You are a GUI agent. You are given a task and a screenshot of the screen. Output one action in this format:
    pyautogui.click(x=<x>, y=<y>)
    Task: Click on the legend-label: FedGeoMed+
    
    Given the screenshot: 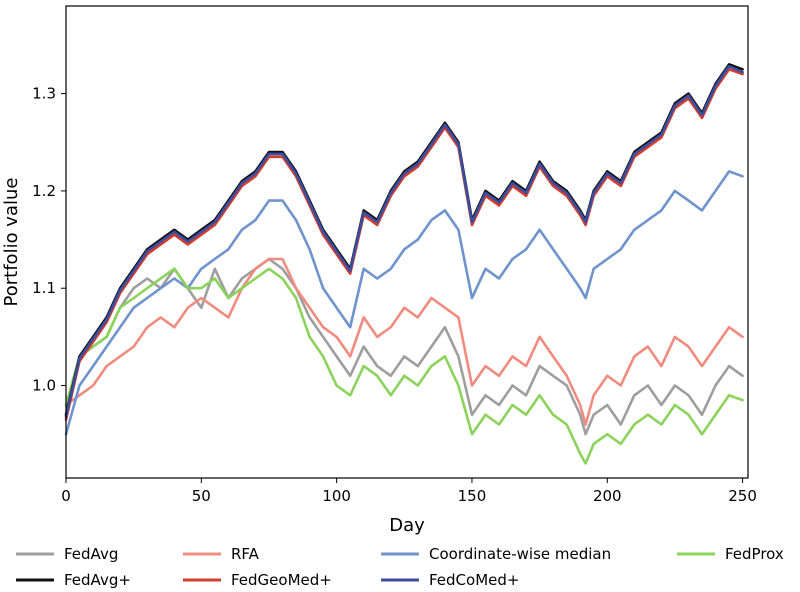 What is the action you would take?
    pyautogui.click(x=281, y=580)
    